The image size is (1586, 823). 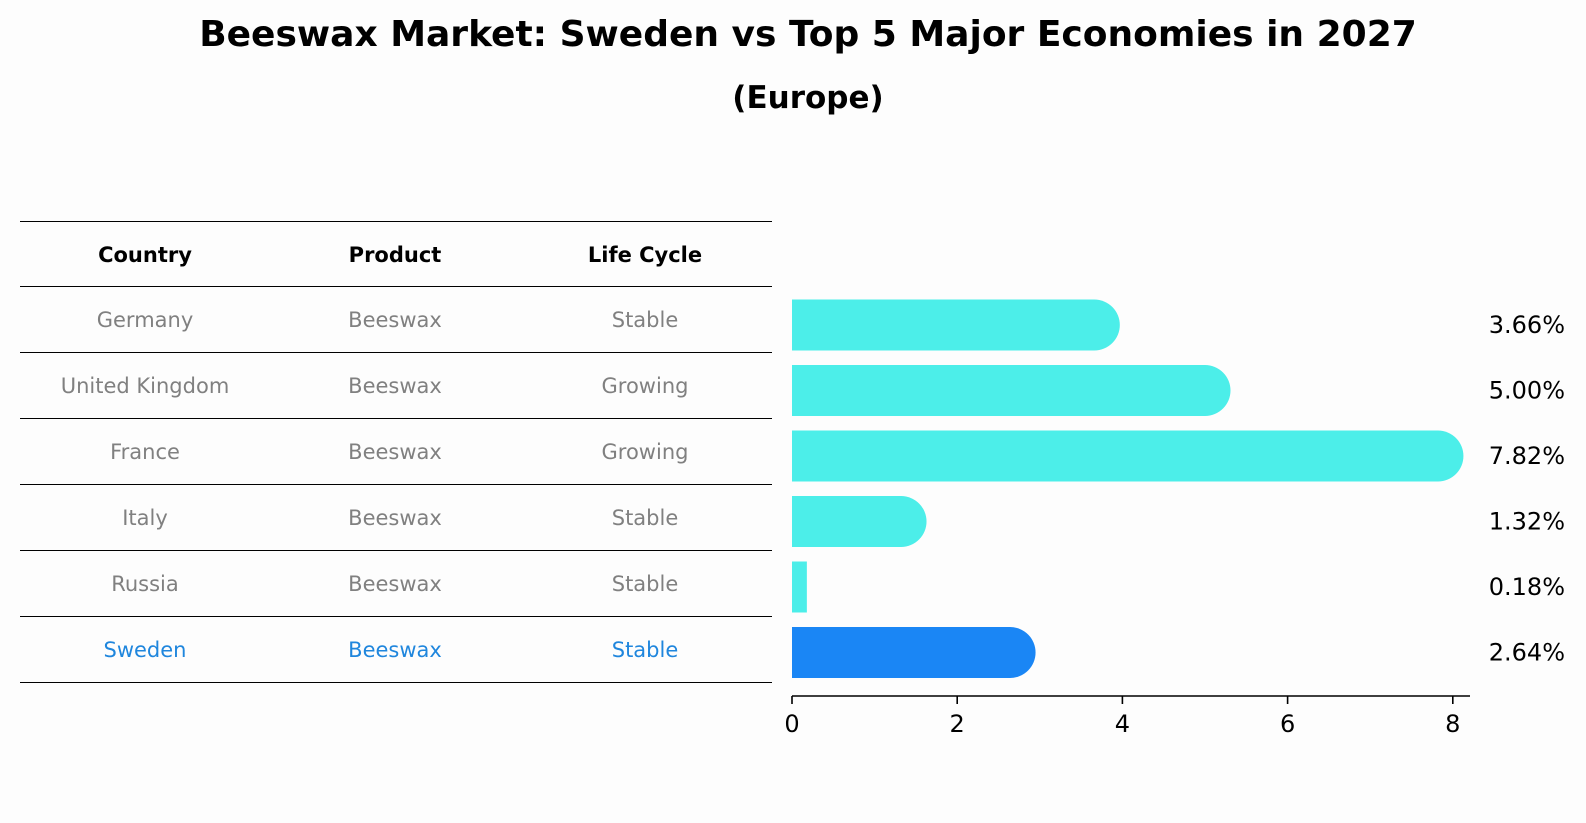 I want to click on chart-subtitle: (Europe), so click(x=808, y=98).